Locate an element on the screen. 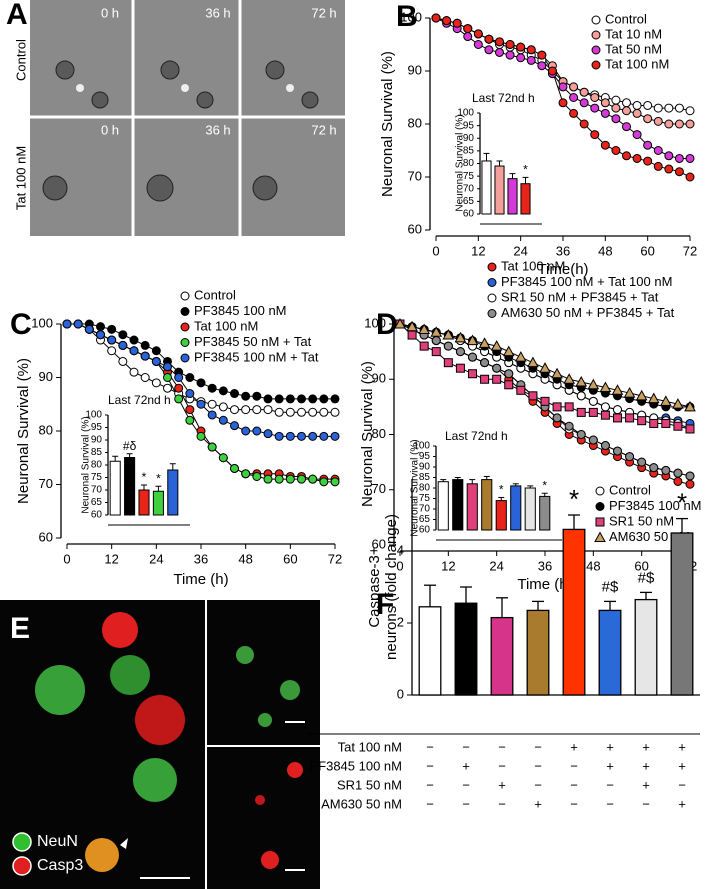 The image size is (709, 889). significance: #$ is located at coordinates (646, 577).